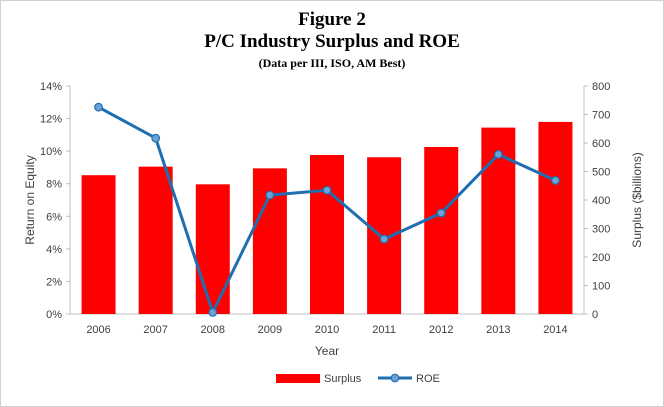 Image resolution: width=664 pixels, height=407 pixels. What do you see at coordinates (332, 19) in the screenshot?
I see `chart-title: Figure 2` at bounding box center [332, 19].